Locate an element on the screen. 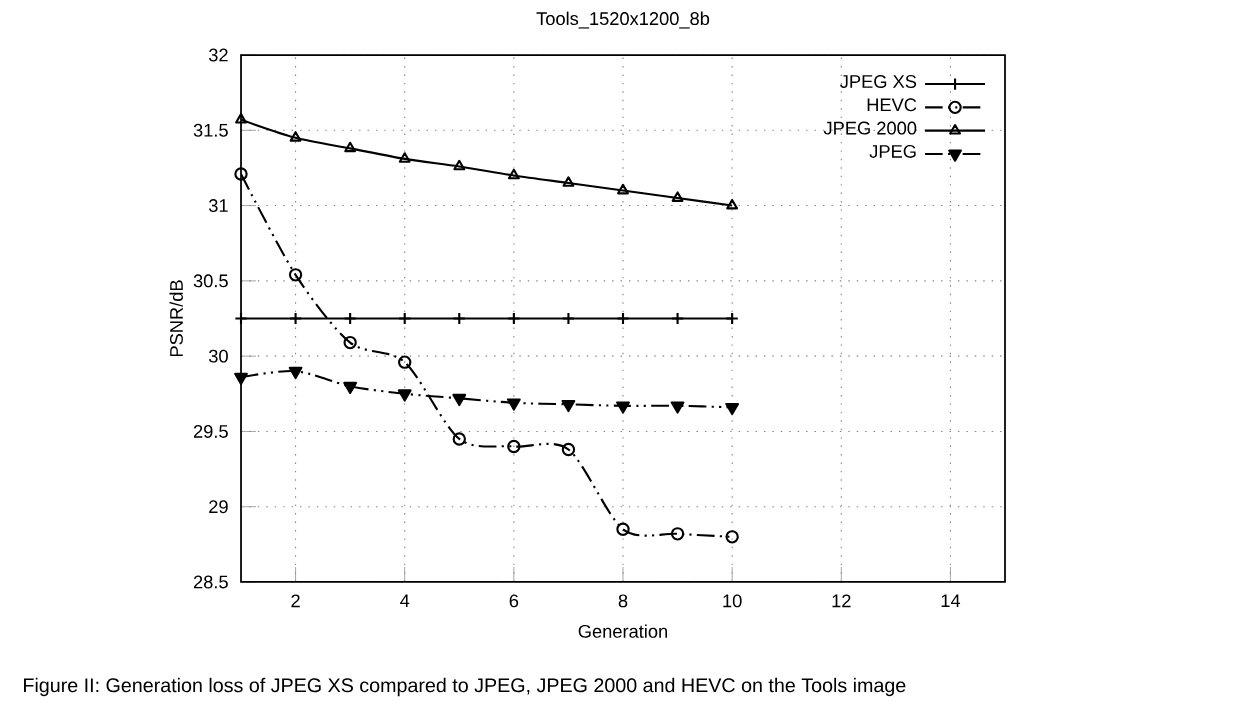 The height and width of the screenshot is (710, 1246). x-axis-title: Generation is located at coordinates (623, 631).